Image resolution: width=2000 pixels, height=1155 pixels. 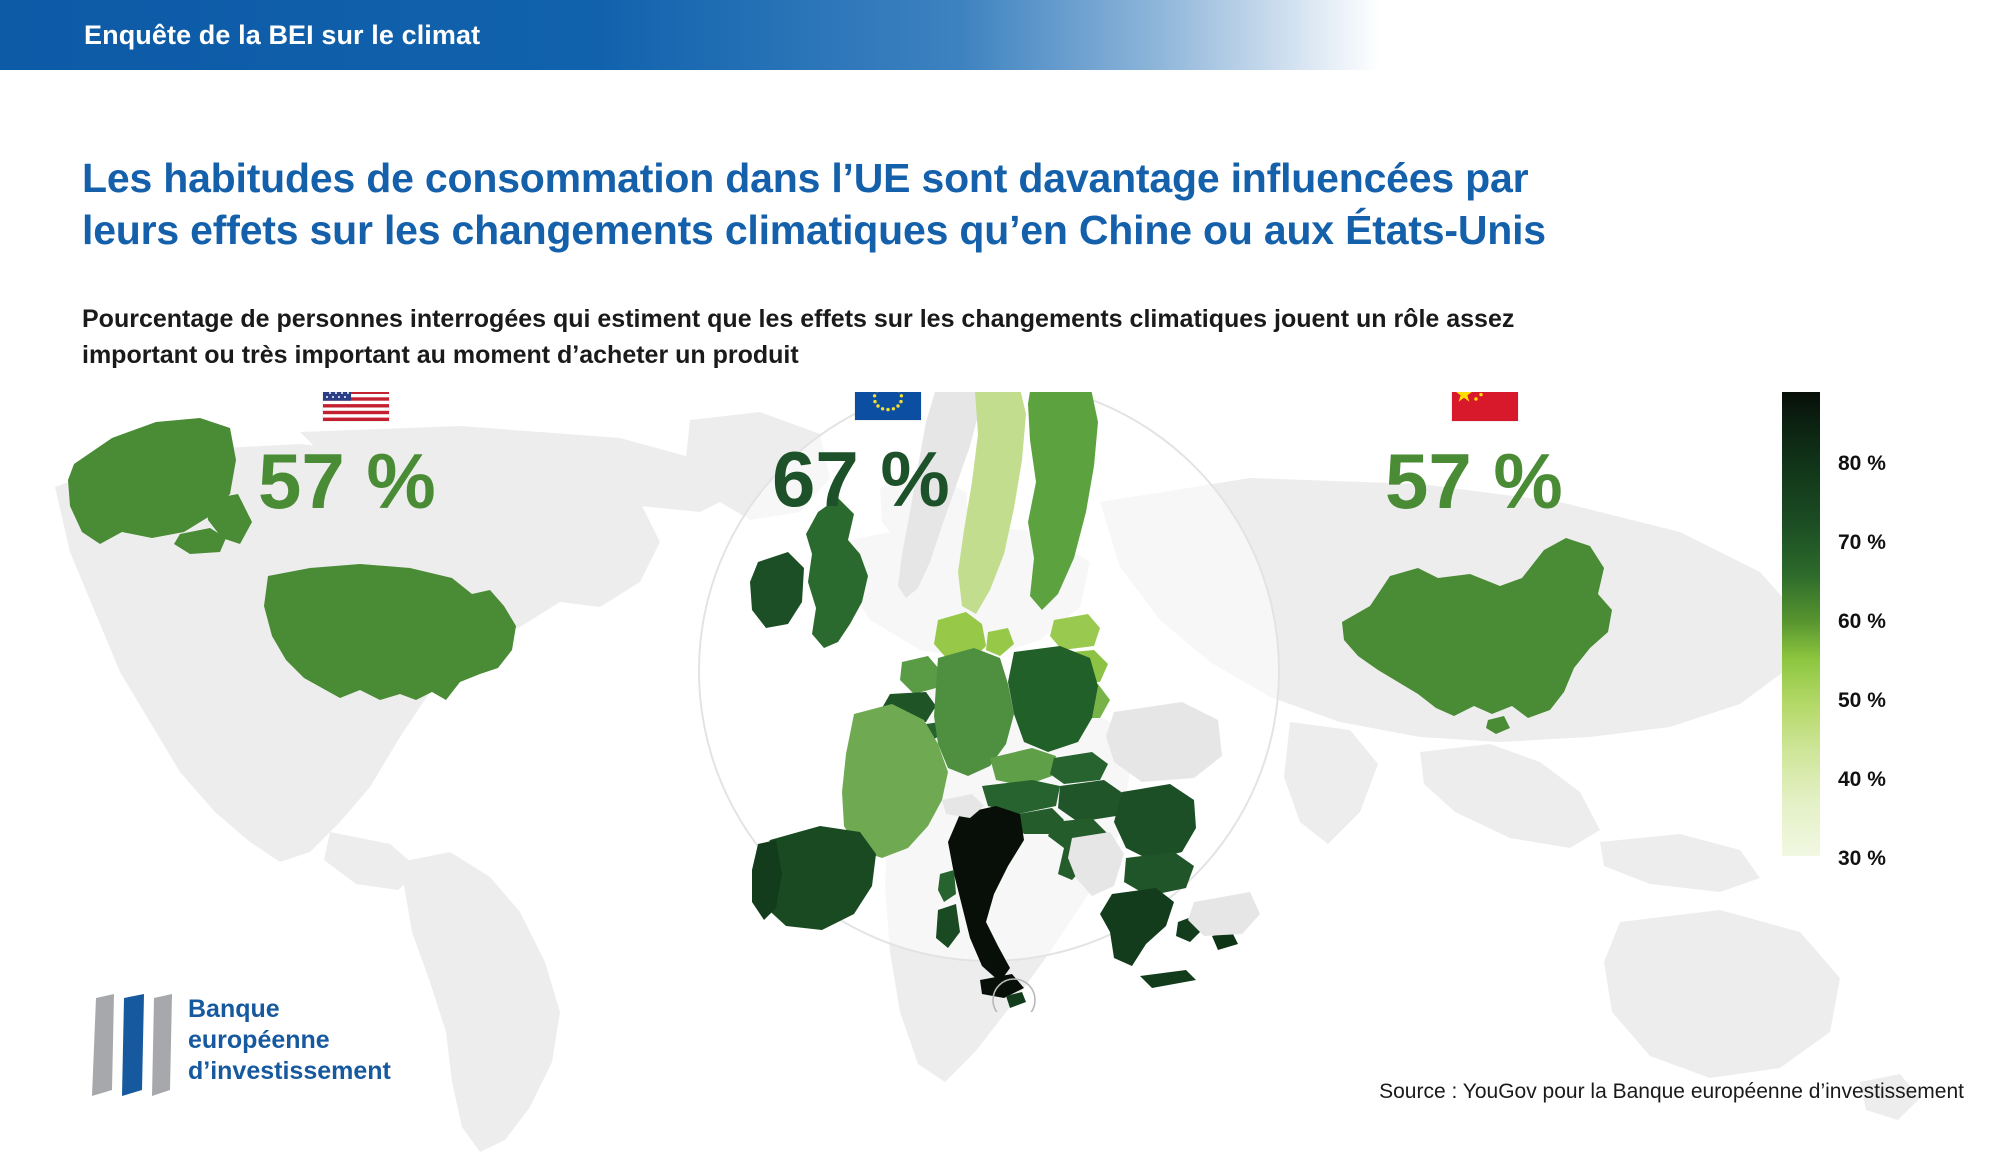 What do you see at coordinates (1474, 481) in the screenshot?
I see `cn-percentage-value: 57 %` at bounding box center [1474, 481].